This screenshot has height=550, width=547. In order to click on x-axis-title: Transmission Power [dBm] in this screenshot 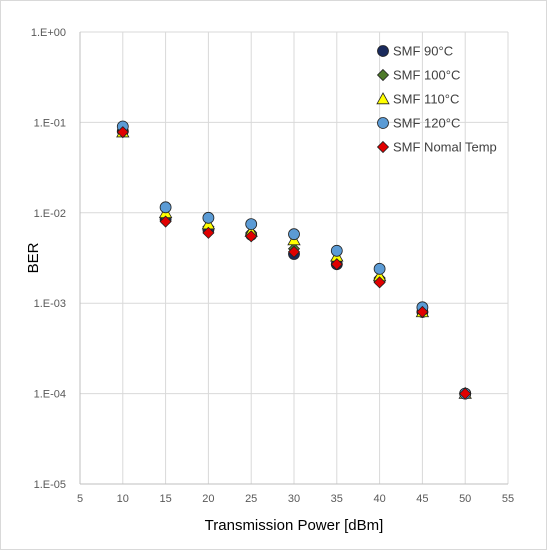, I will do `click(294, 525)`.